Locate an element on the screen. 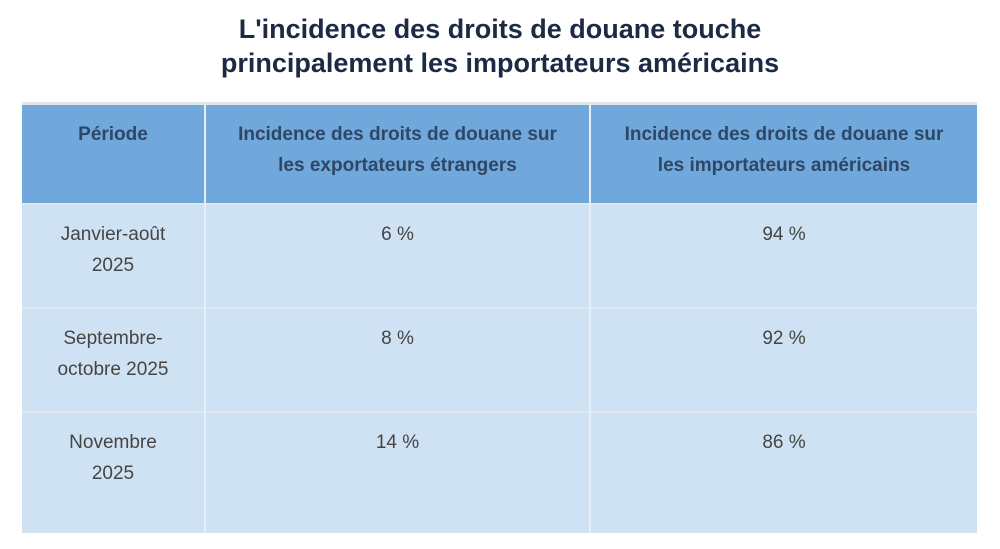 The height and width of the screenshot is (549, 1000). column-header: Période is located at coordinates (113, 153).